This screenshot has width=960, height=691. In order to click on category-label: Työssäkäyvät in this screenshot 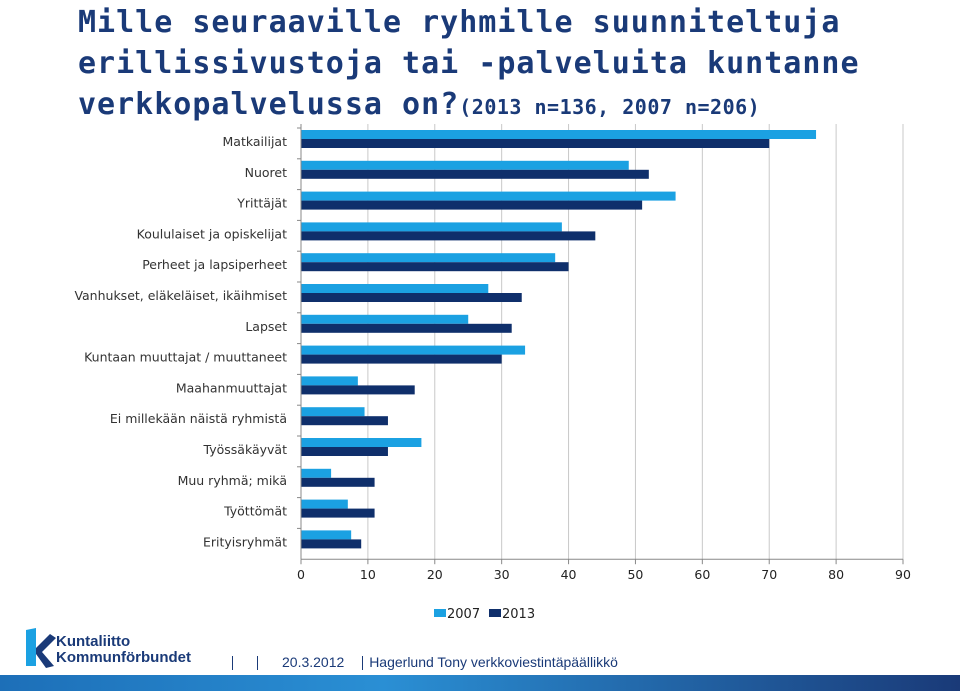, I will do `click(245, 449)`.